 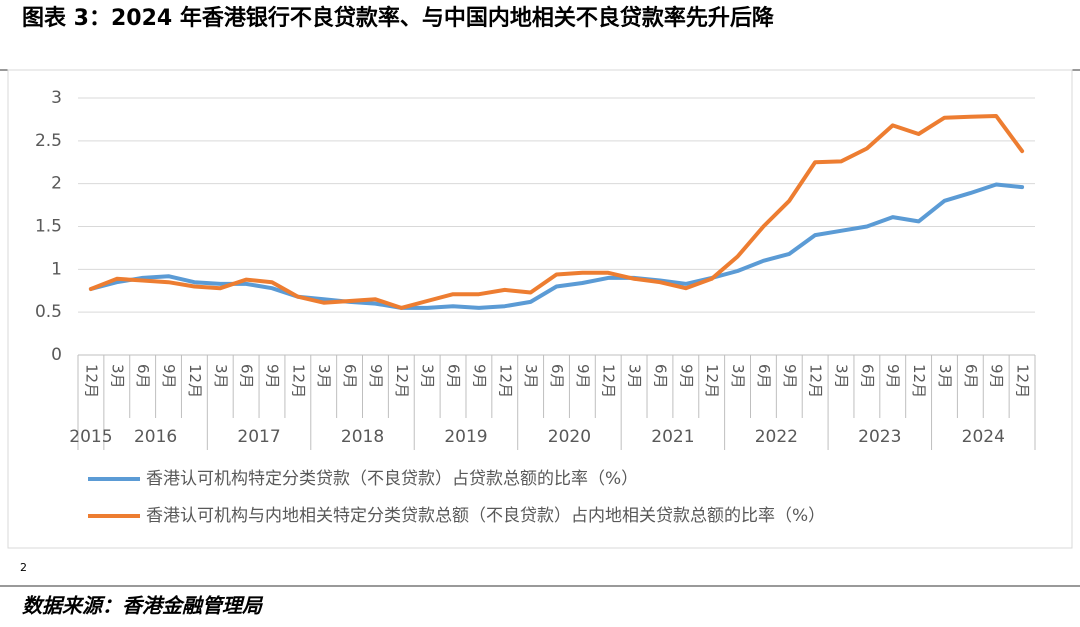 I want to click on footnote: 2, so click(x=23, y=567).